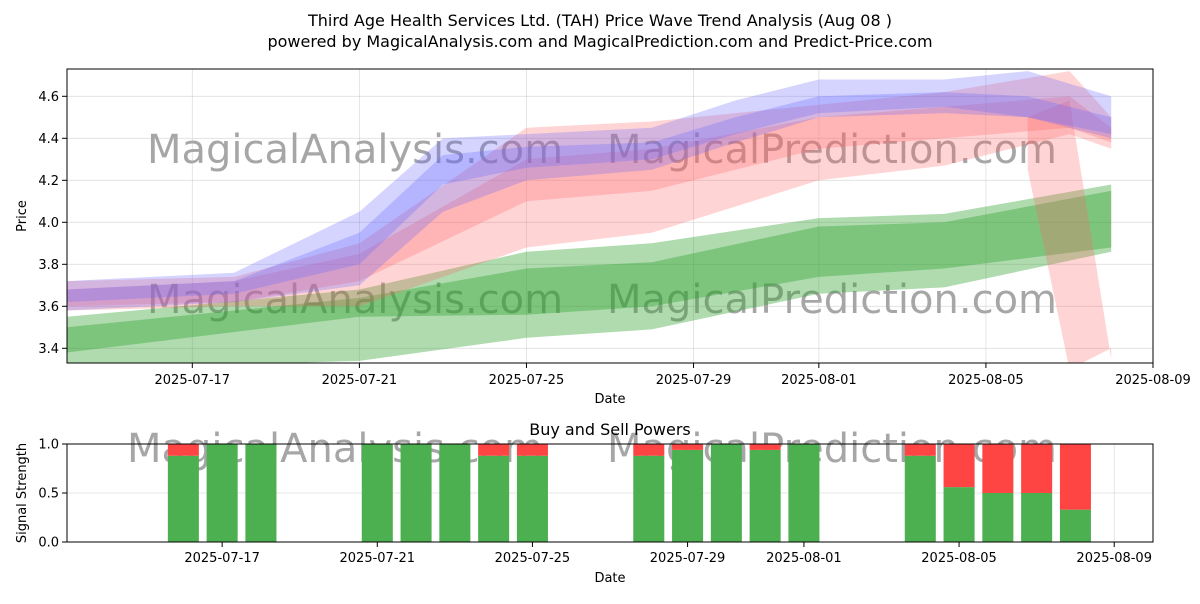  Describe the element at coordinates (48, 543) in the screenshot. I see `y-tick-label: 0.0` at that location.